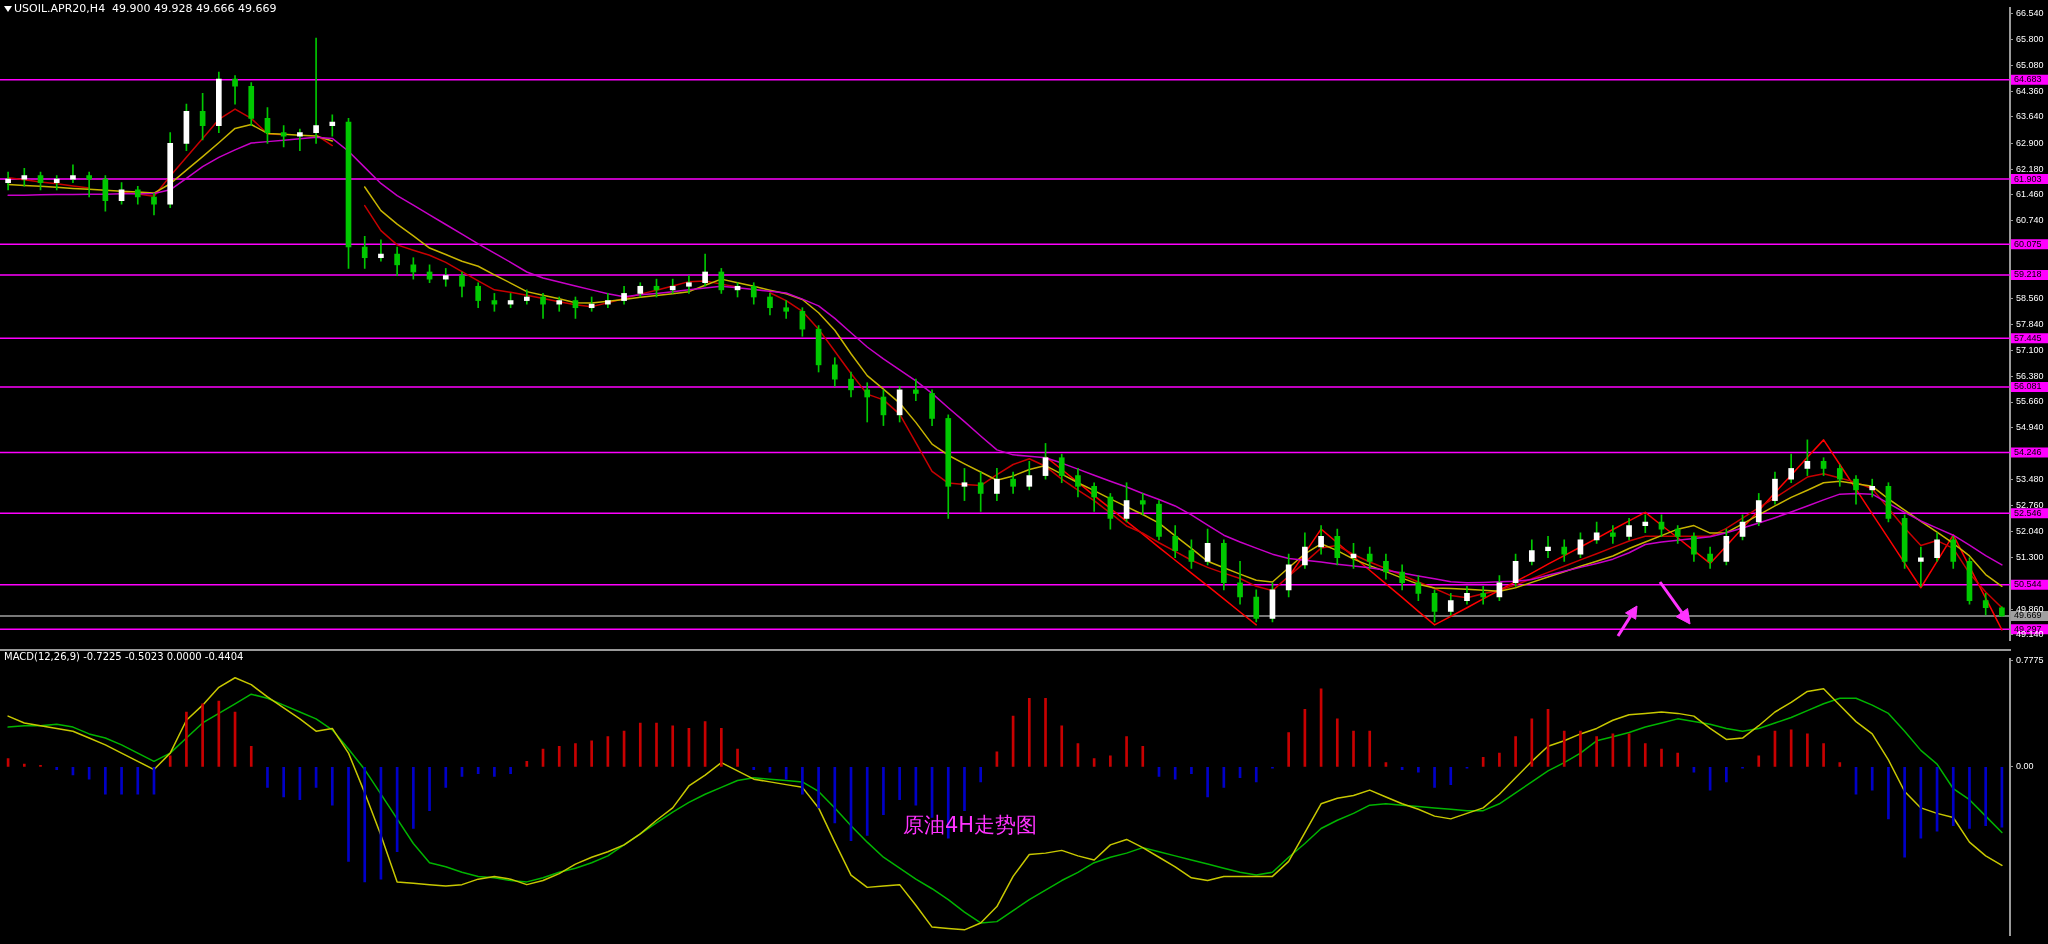 Image resolution: width=2048 pixels, height=944 pixels. What do you see at coordinates (2030, 142) in the screenshot?
I see `y-tick-label: 62.900` at bounding box center [2030, 142].